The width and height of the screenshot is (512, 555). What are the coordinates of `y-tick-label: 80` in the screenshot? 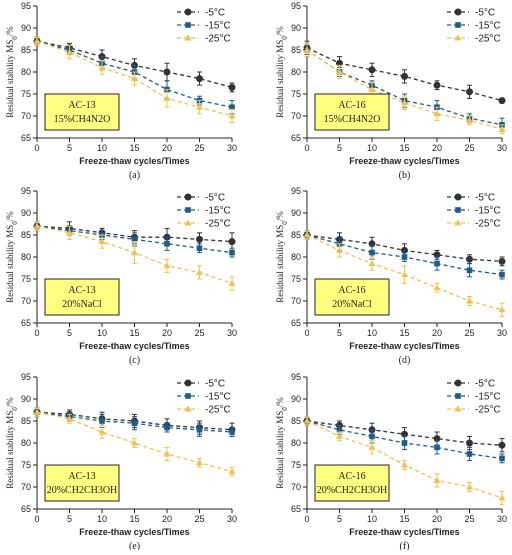 It's located at (296, 72).